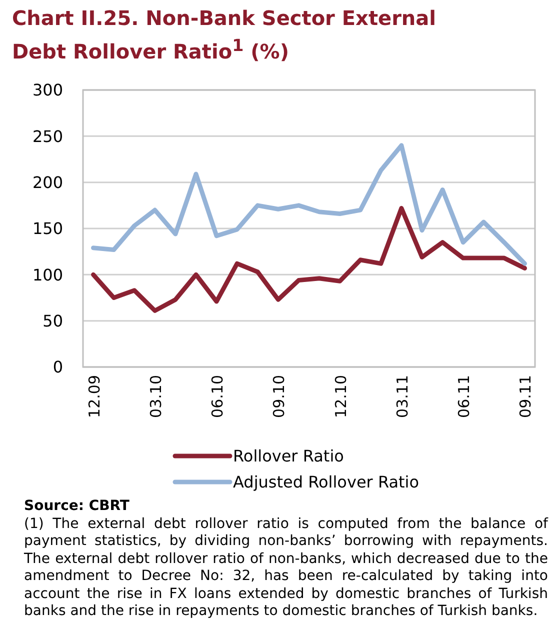 The image size is (554, 630). Describe the element at coordinates (47, 90) in the screenshot. I see `y-tick-label: 300` at that location.